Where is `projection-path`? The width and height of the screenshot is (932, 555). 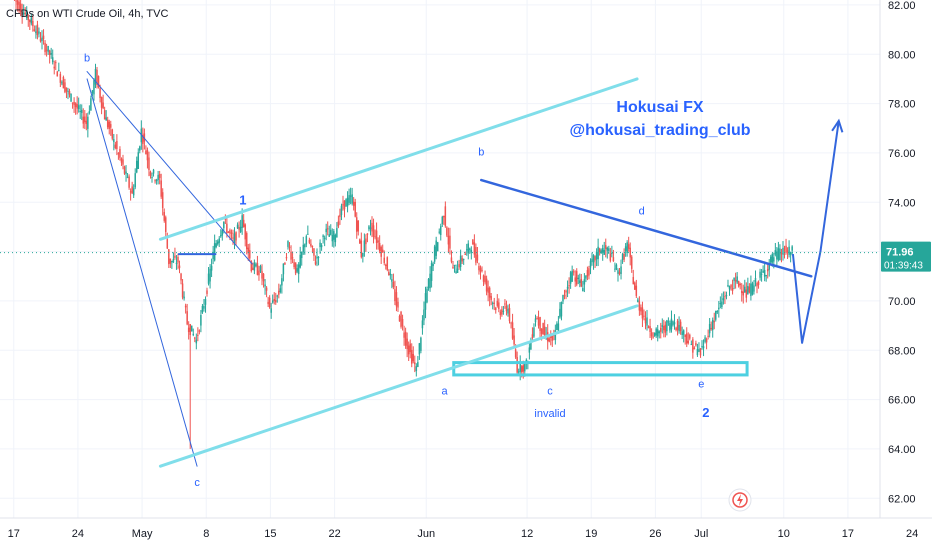 projection-path is located at coordinates (815, 232).